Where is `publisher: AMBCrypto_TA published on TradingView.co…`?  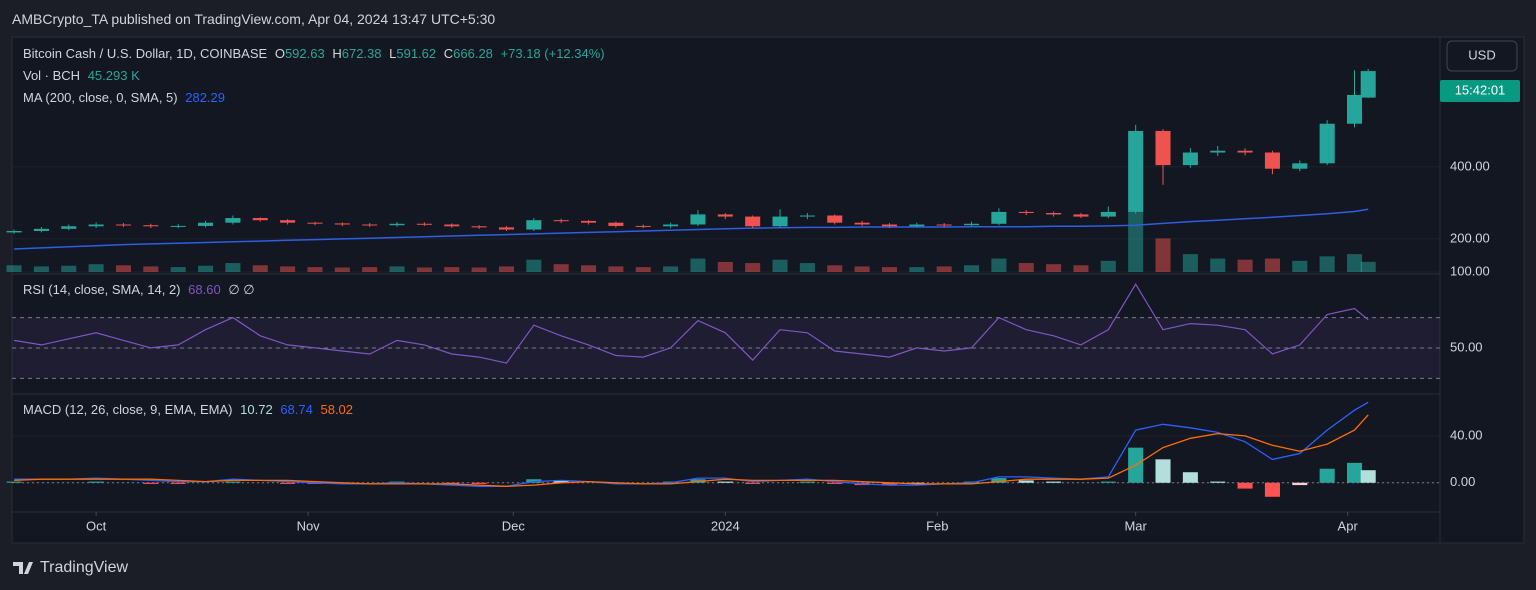 publisher: AMBCrypto_TA published on TradingView.co… is located at coordinates (254, 19).